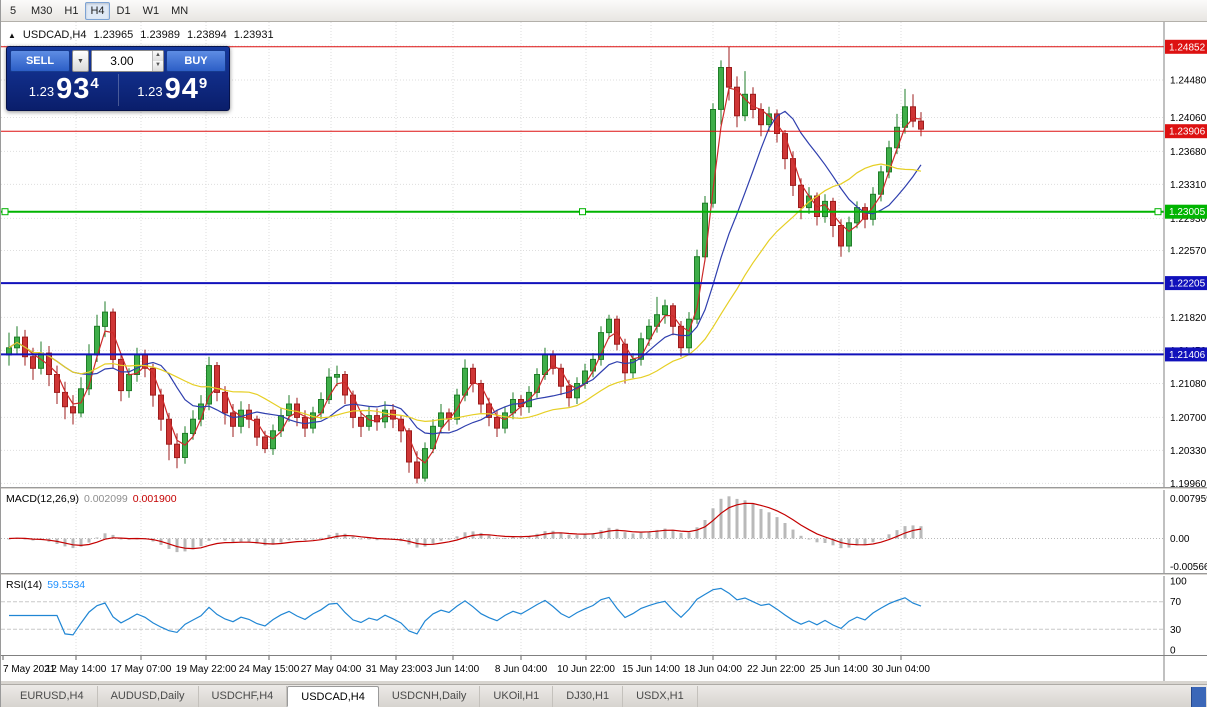  What do you see at coordinates (157, 56) in the screenshot?
I see `volume-up-icon: ▲` at bounding box center [157, 56].